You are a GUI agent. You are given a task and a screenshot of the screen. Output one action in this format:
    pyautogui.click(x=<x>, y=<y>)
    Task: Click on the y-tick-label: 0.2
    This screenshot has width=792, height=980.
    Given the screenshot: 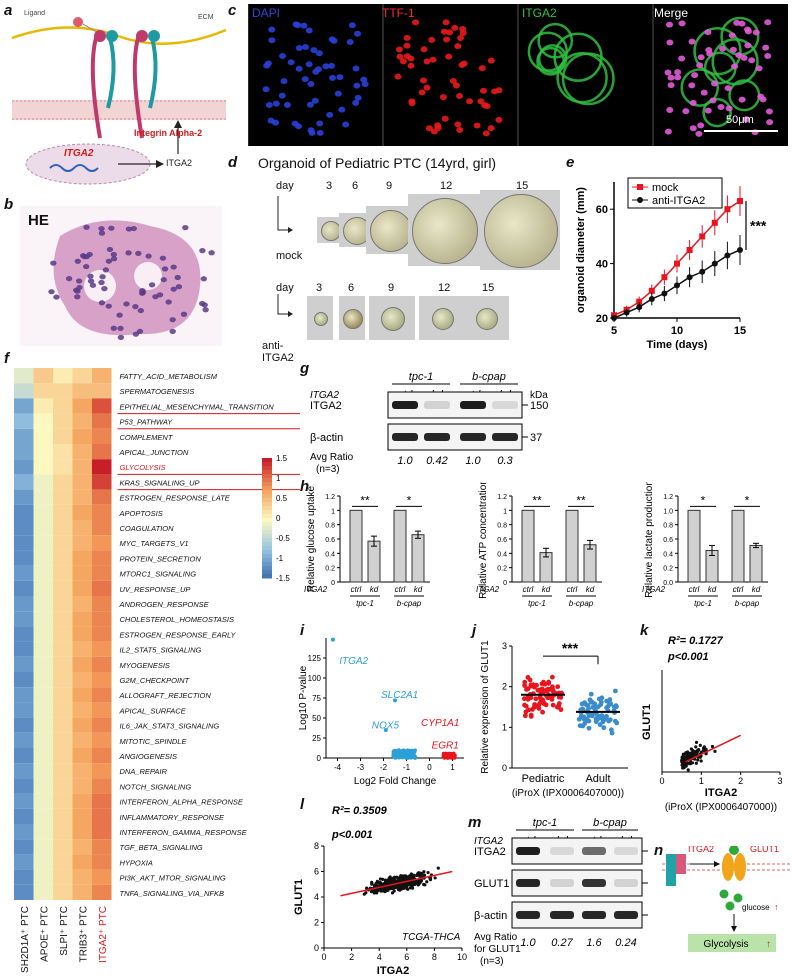 What is the action you would take?
    pyautogui.click(x=668, y=569)
    